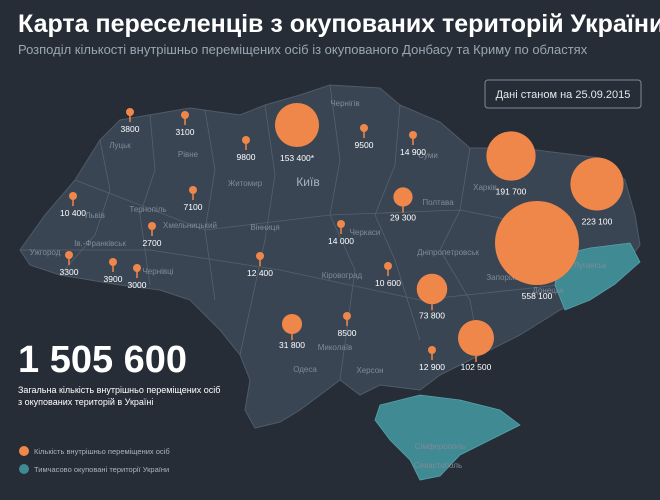 This screenshot has width=660, height=500. I want to click on value-label: 31 800, so click(292, 345).